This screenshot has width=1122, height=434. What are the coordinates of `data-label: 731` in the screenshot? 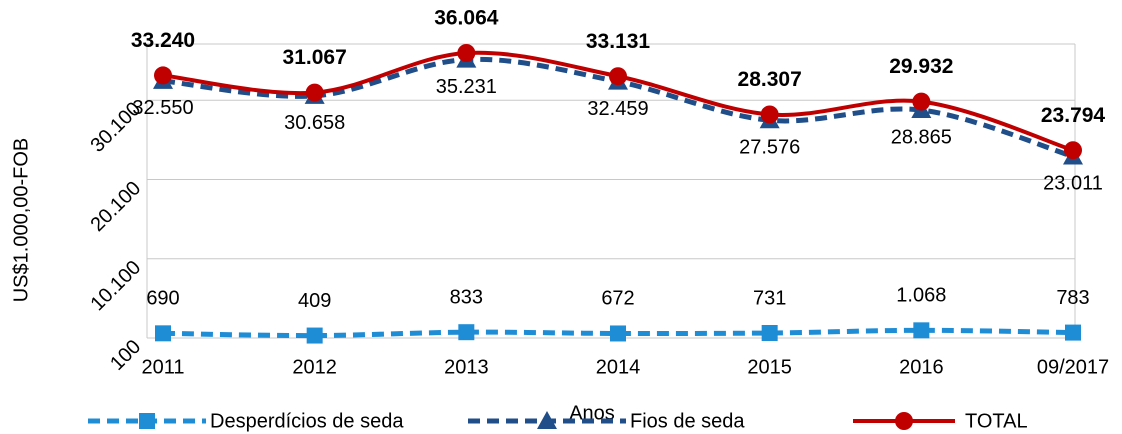 It's located at (769, 298).